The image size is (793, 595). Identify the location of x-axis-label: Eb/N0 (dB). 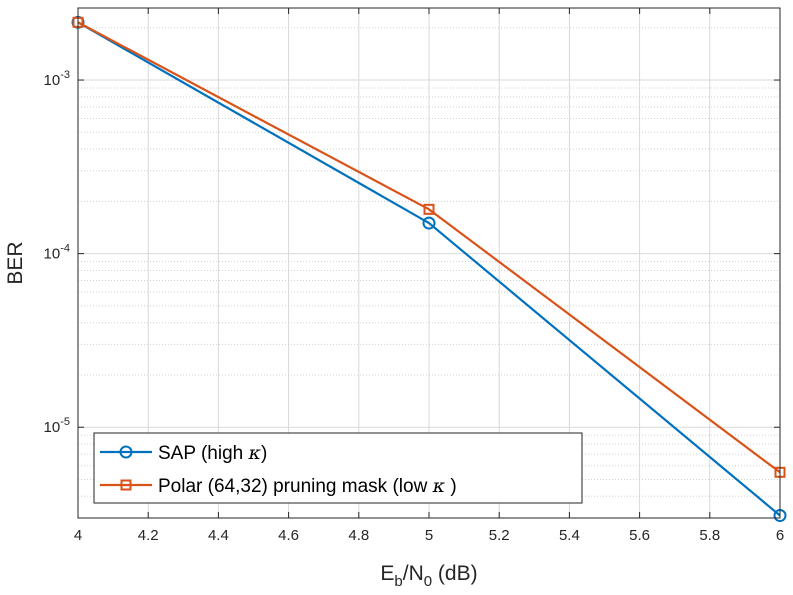
(428, 576).